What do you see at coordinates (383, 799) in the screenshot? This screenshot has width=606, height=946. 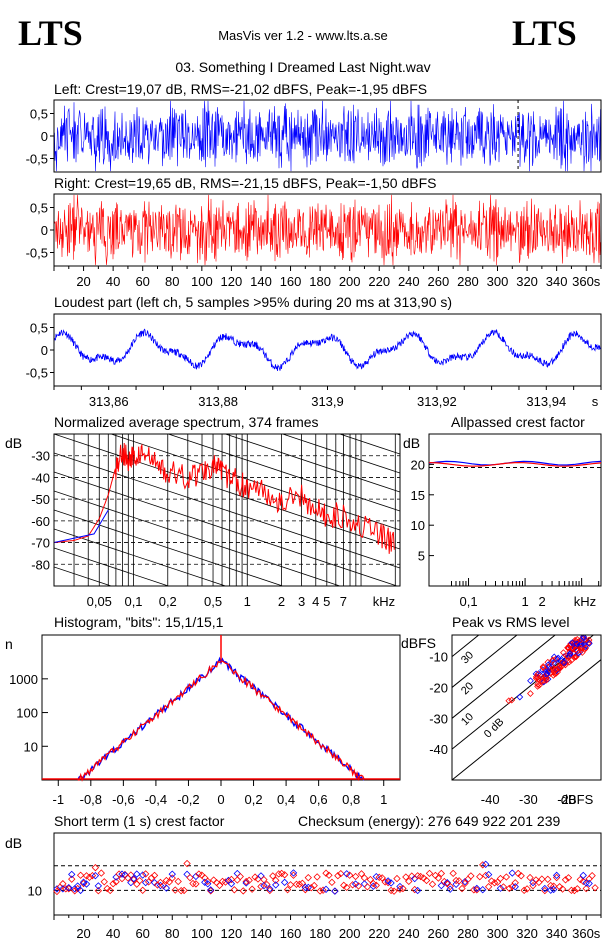 I see `histogram-xtick-label: 1` at bounding box center [383, 799].